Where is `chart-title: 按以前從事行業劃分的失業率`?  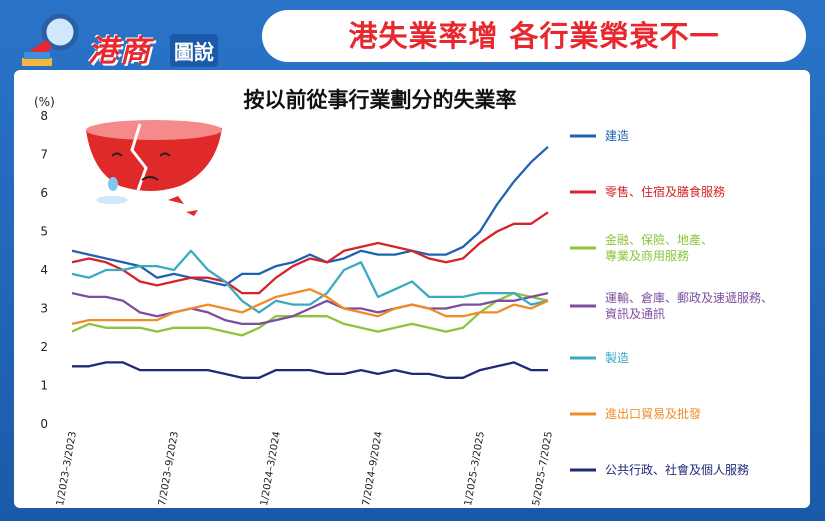 chart-title: 按以前從事行業劃分的失業率 is located at coordinates (380, 100).